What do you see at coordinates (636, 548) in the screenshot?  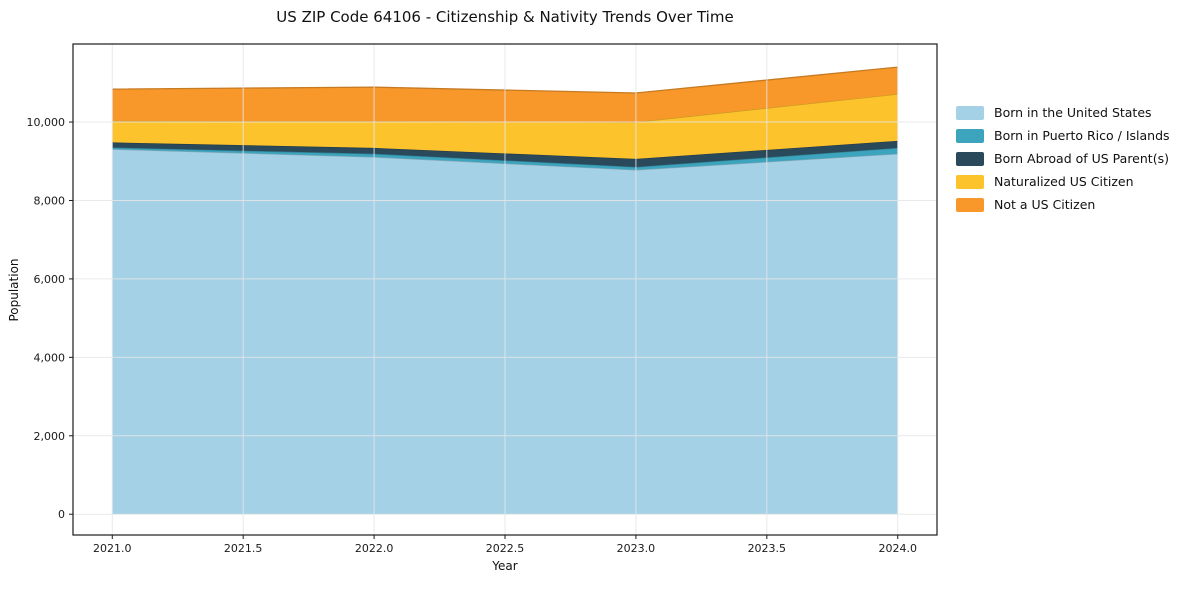 I see `x-tick-label: 2023.0` at bounding box center [636, 548].